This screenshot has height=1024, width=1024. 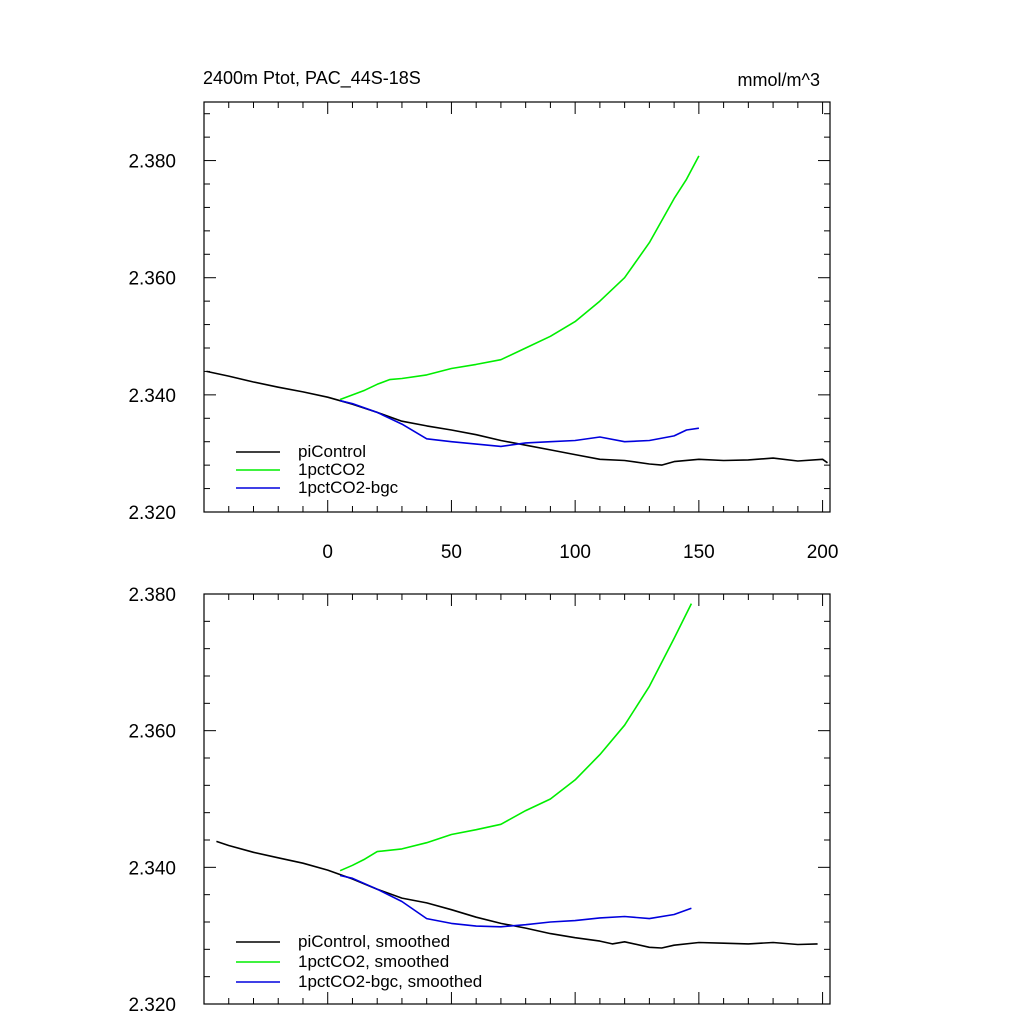 I want to click on legend-label: 1pctCO2, so click(x=331, y=469).